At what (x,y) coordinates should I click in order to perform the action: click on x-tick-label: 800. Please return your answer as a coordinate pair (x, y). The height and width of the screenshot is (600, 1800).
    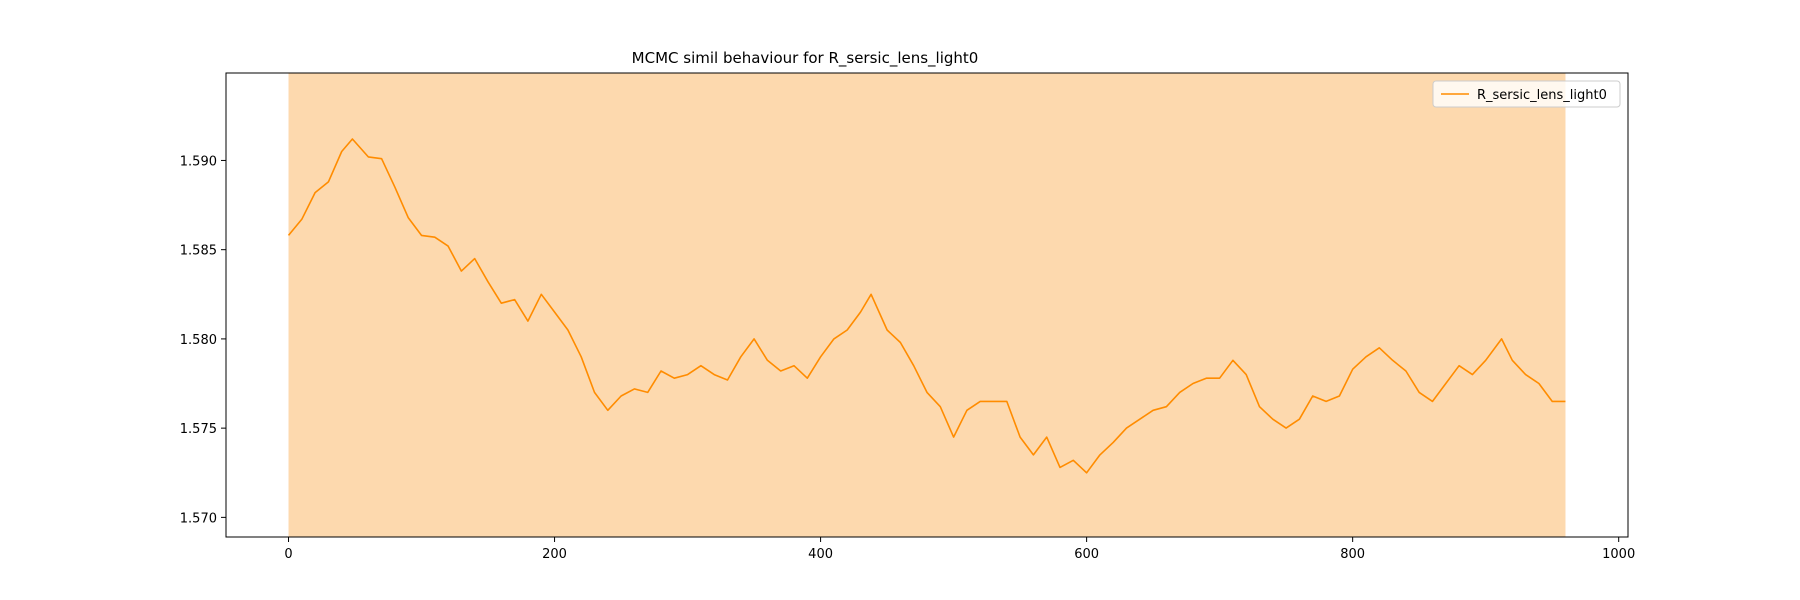
    Looking at the image, I should click on (1352, 554).